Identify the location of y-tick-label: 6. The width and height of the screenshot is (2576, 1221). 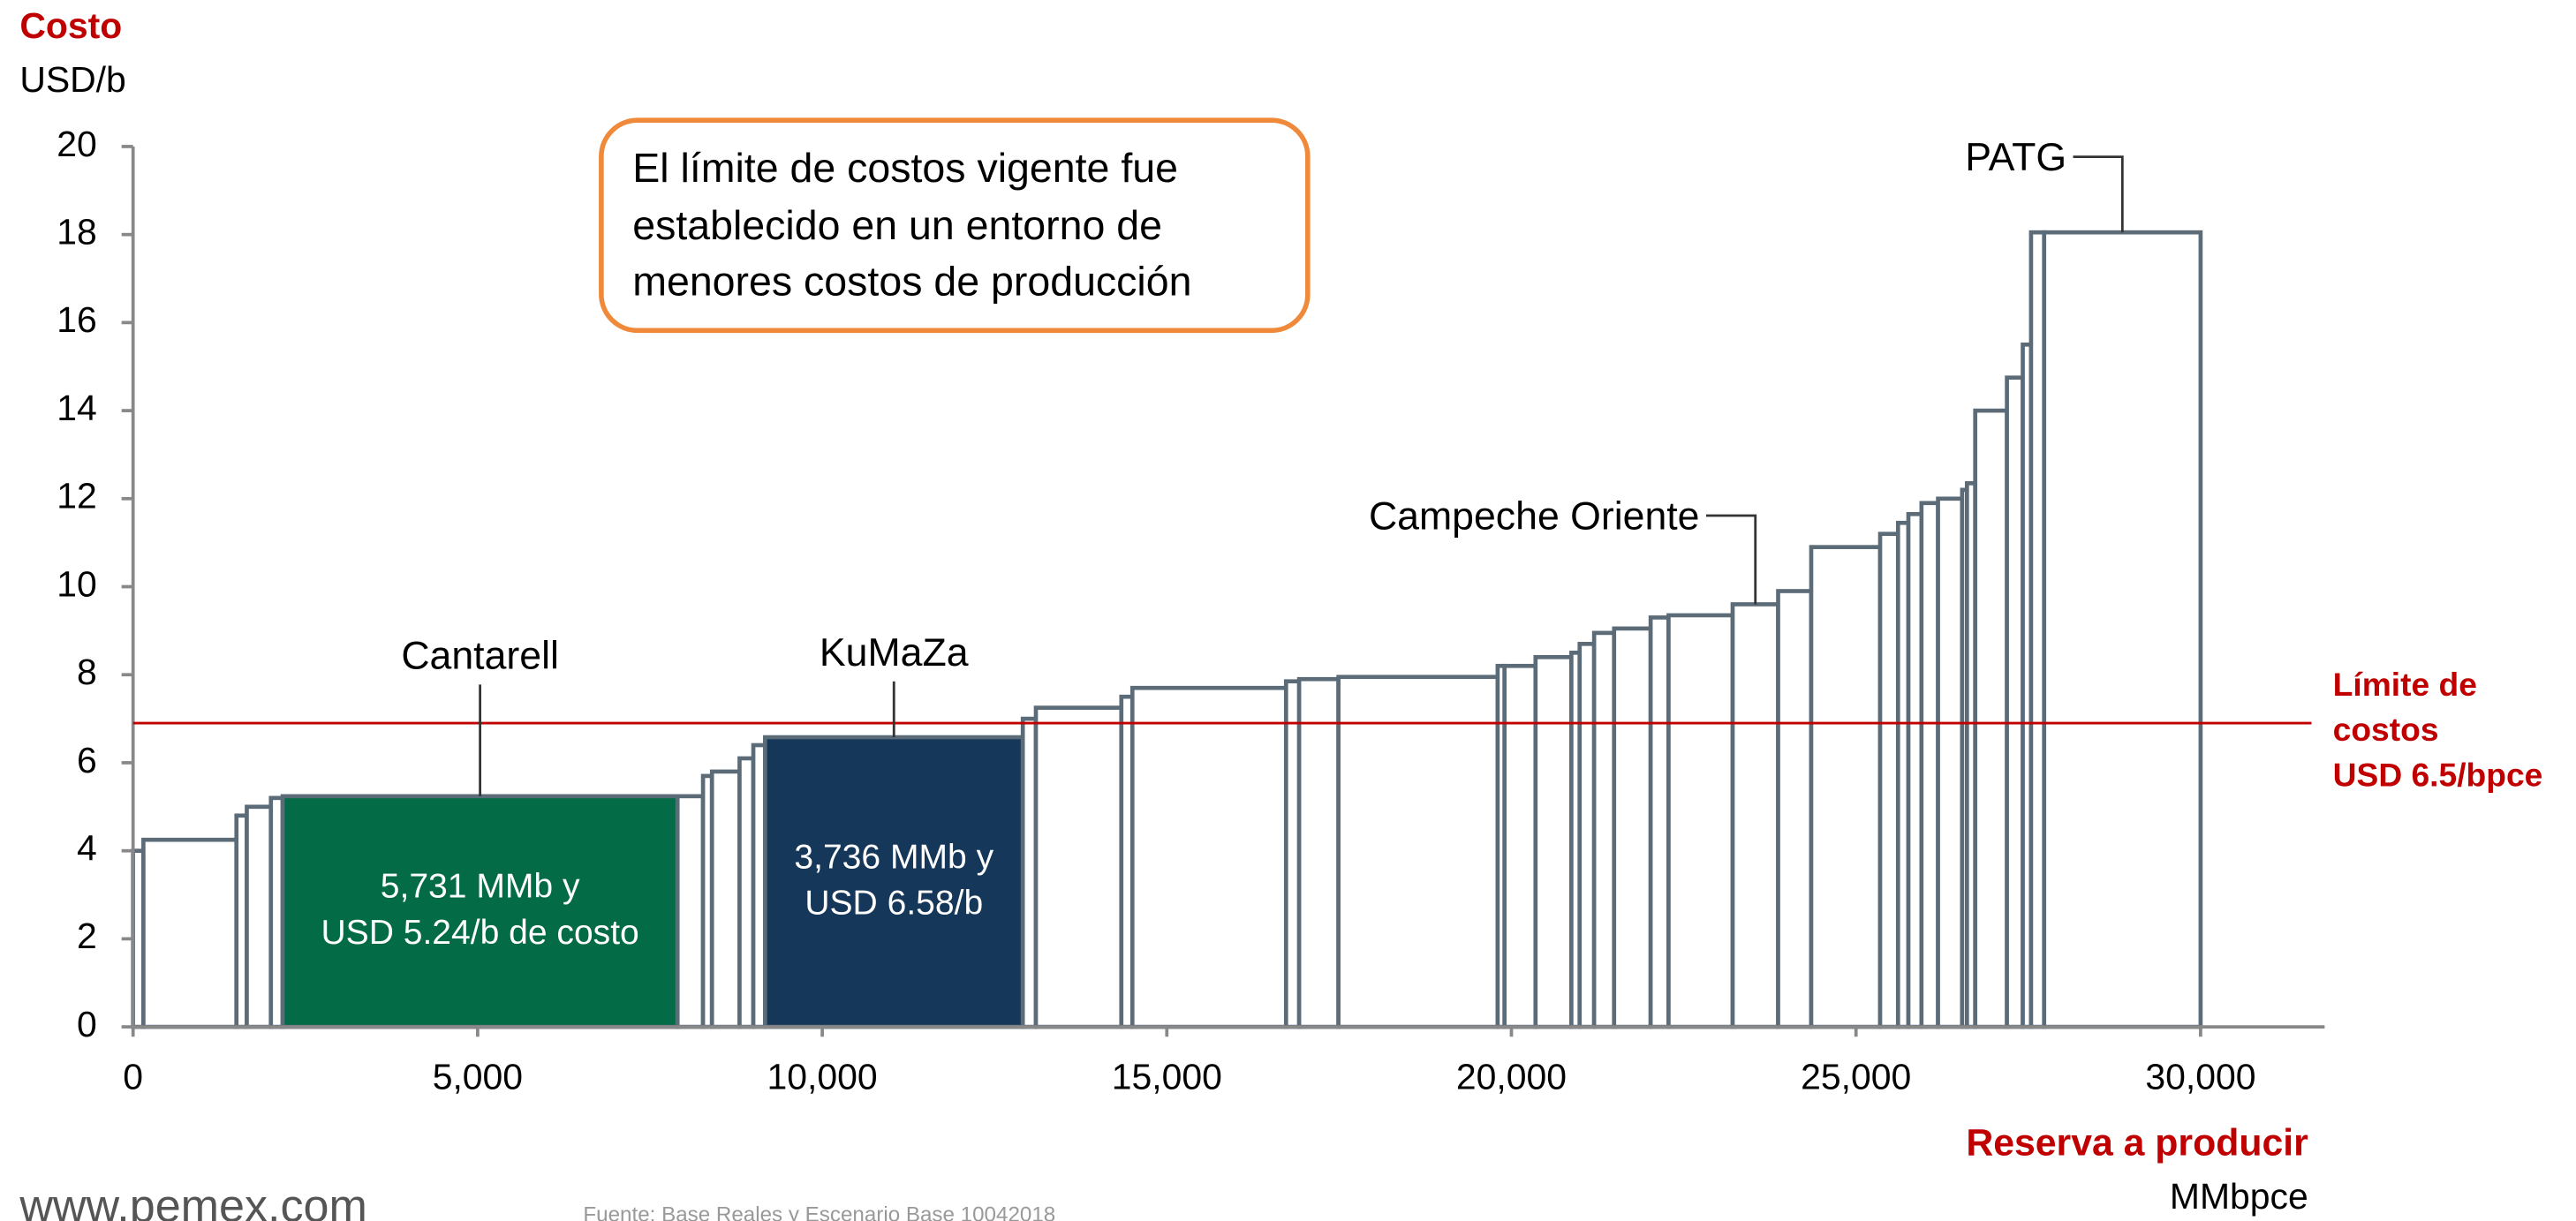
(87, 760).